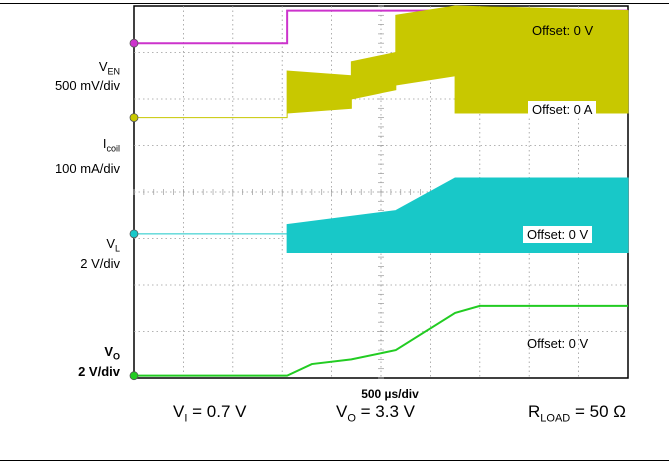  I want to click on ven-ground-marker, so click(134, 43).